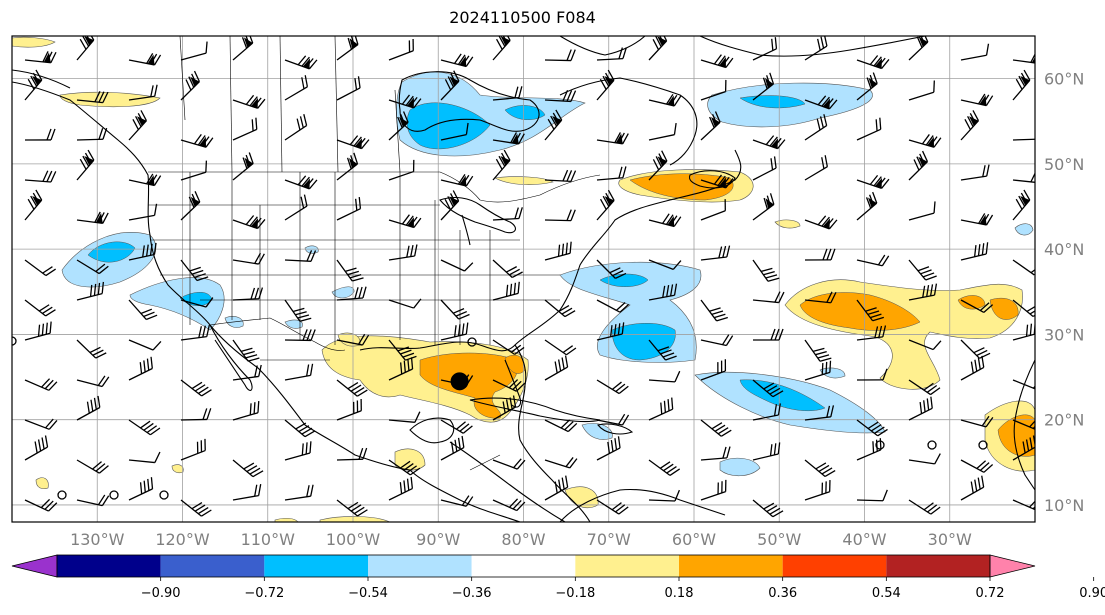 This screenshot has height=615, width=1105. I want to click on border-canada-prov1, so click(231, 104).